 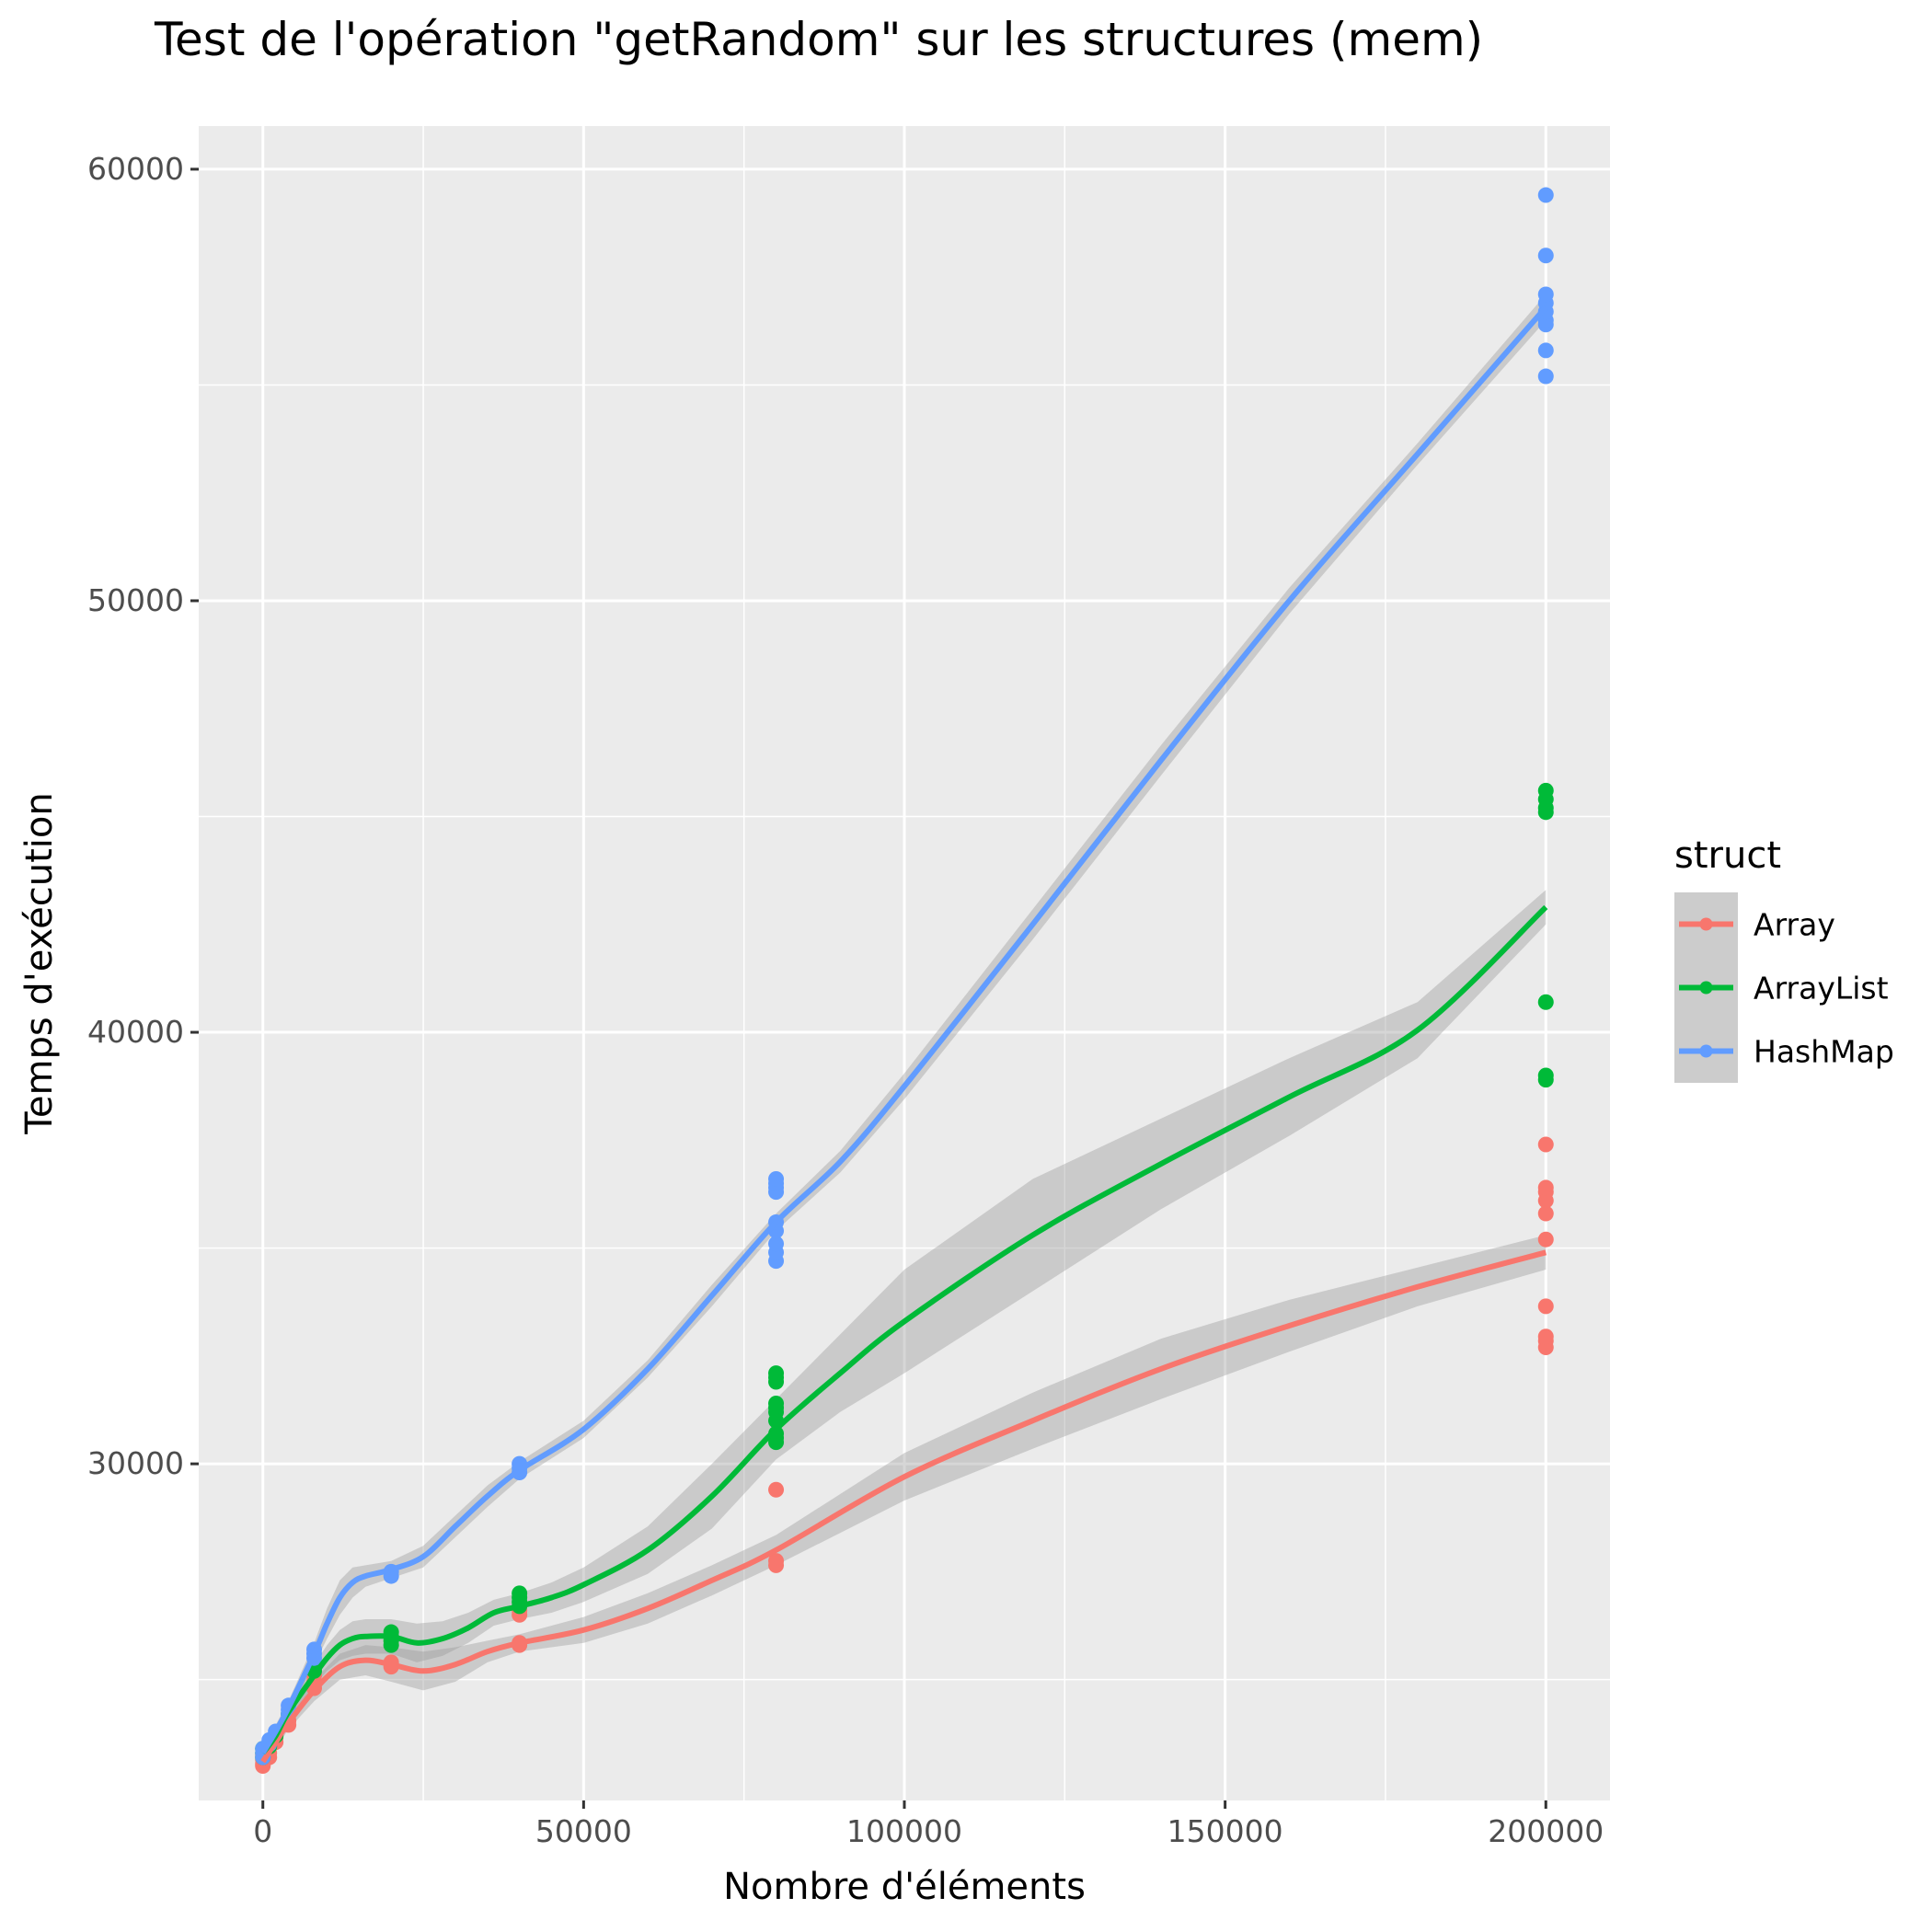 What do you see at coordinates (1727, 855) in the screenshot?
I see `legend-title: struct` at bounding box center [1727, 855].